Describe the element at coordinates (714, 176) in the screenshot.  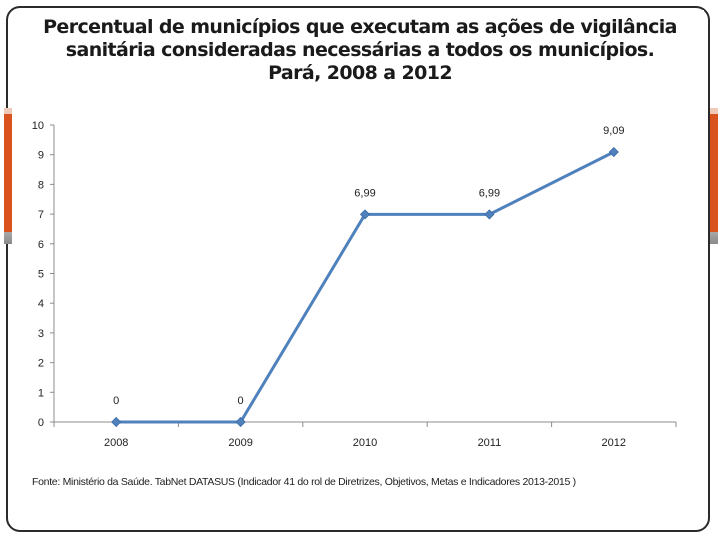
I see `right-accent-bar` at that location.